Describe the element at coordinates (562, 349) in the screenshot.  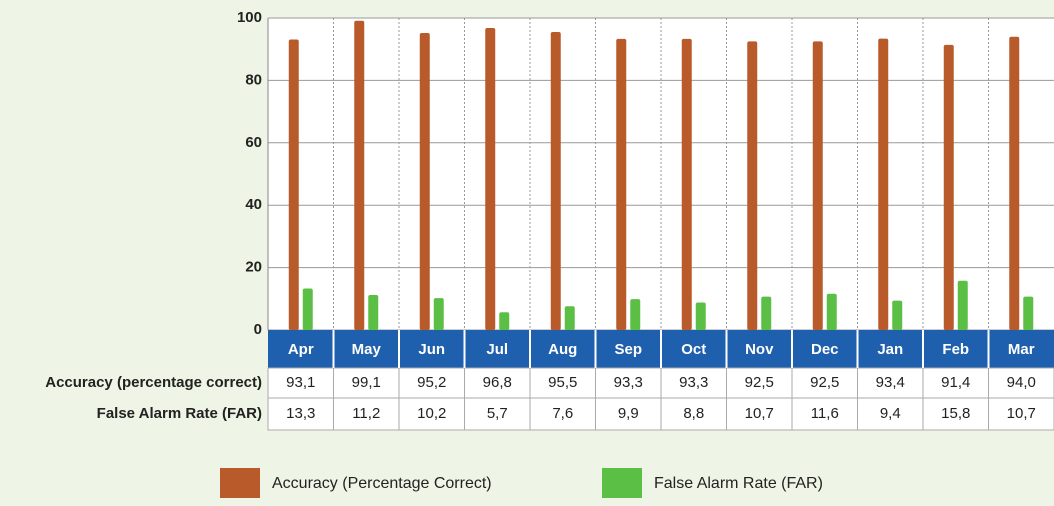
I see `x-tick-label: Aug` at that location.